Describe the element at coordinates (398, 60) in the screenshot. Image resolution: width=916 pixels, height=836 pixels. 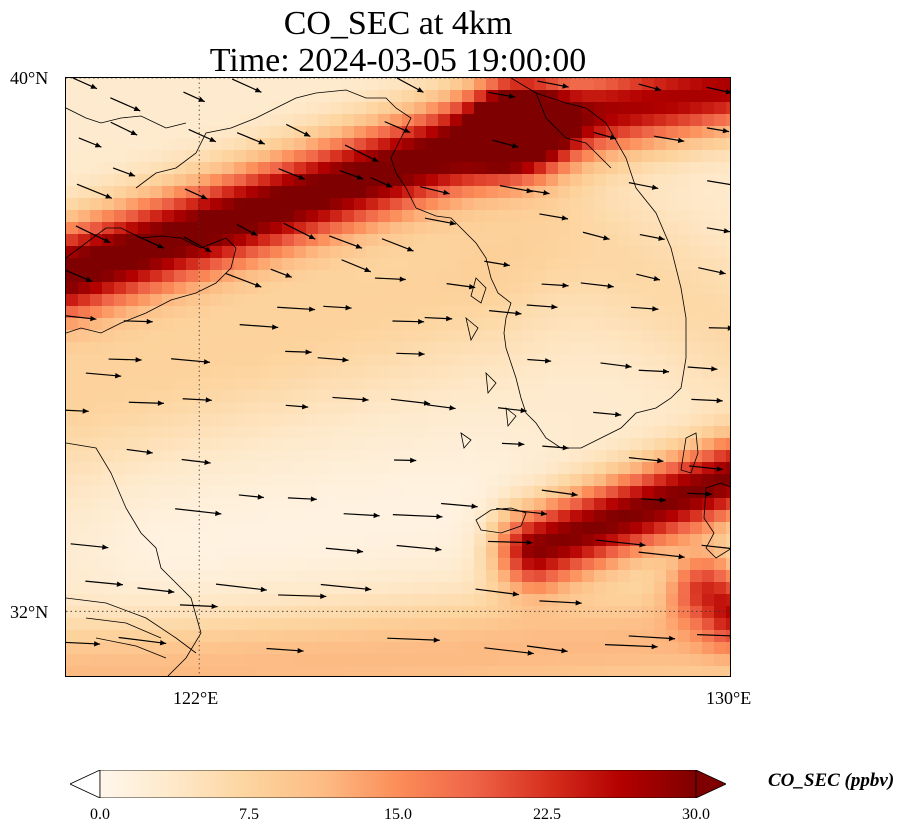
I see `figure-title-time: Time: 2024-03-05 19:00:00` at that location.